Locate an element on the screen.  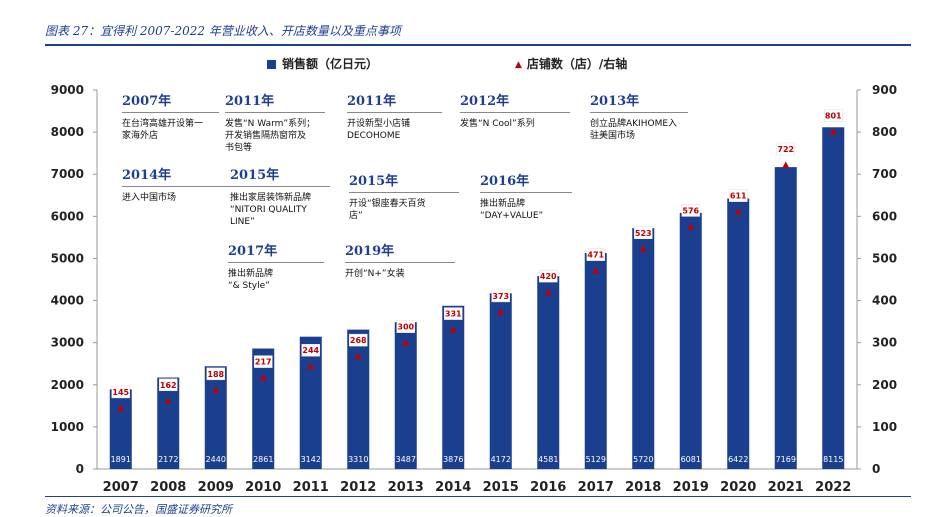
annotation-year: 2011年 is located at coordinates (394, 101).